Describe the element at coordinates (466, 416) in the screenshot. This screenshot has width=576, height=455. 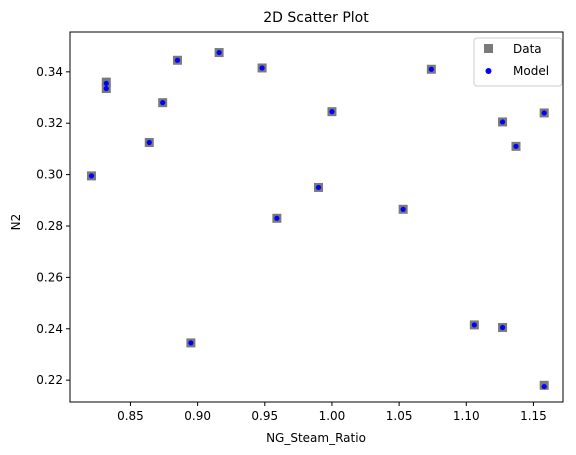
I see `x-tick-label: 1.10` at that location.